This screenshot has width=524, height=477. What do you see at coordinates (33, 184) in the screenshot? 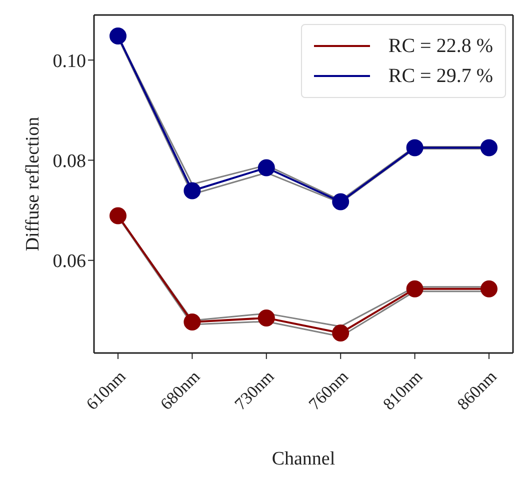
I see `y-axis-title: Diffuse reflection` at bounding box center [33, 184].